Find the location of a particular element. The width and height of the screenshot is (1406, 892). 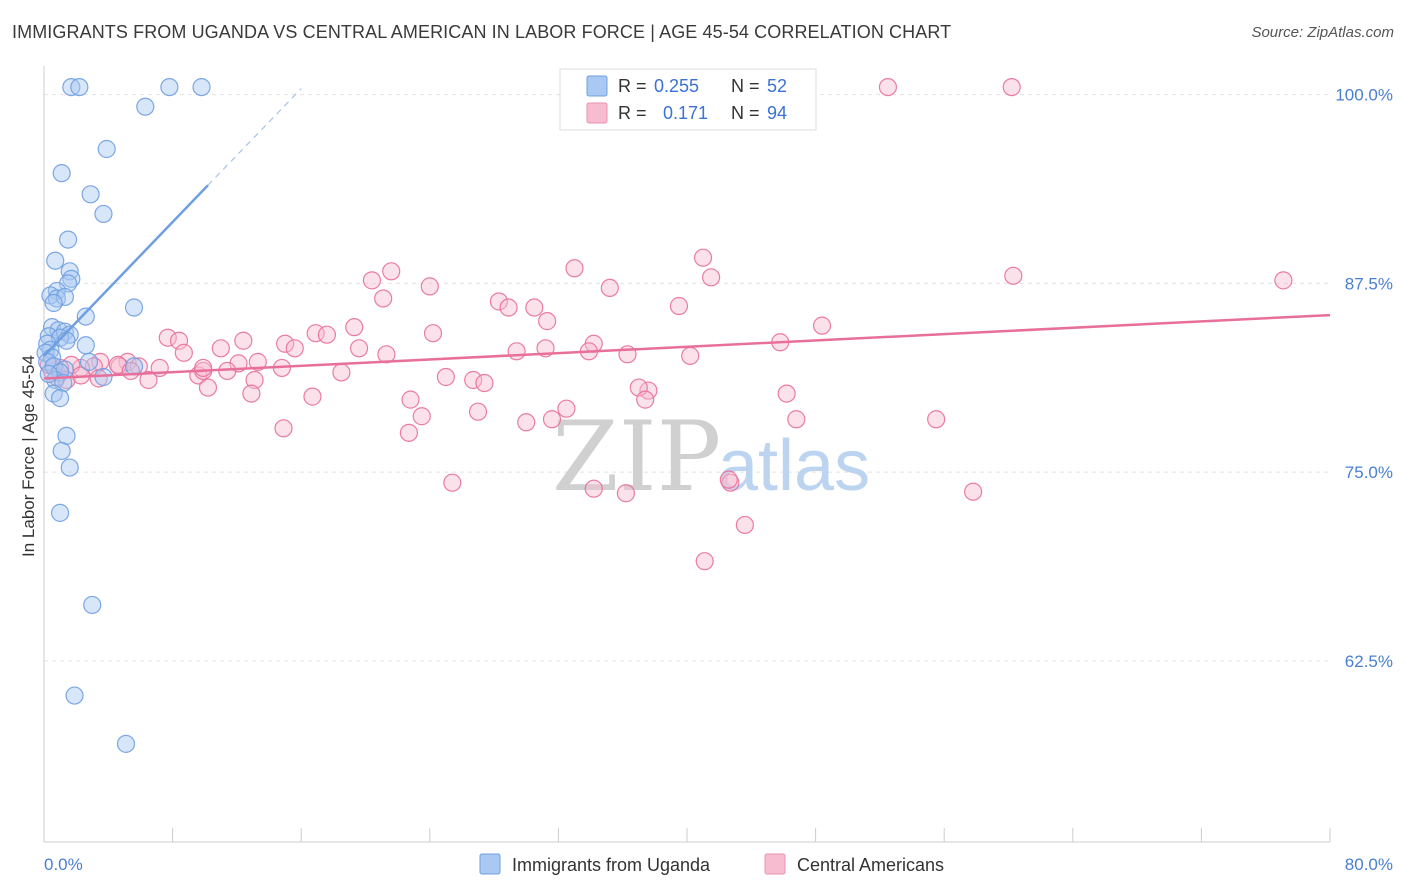

x-tick-label-min: 0.0% is located at coordinates (63, 864).